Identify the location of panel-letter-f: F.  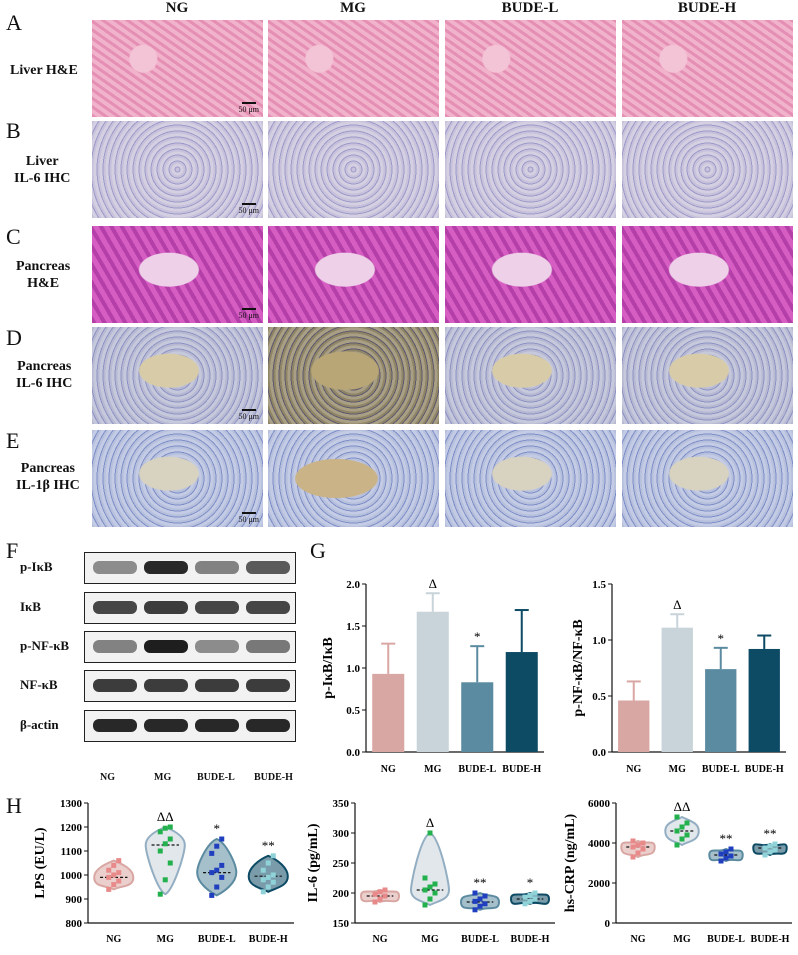
(12, 550).